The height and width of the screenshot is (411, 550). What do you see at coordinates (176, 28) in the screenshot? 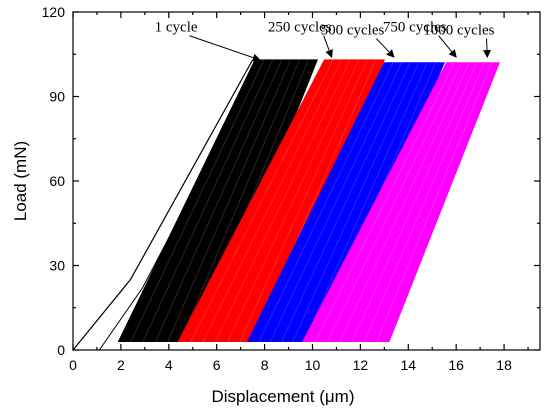
I see `annotation-label: 1 cycle` at bounding box center [176, 28].